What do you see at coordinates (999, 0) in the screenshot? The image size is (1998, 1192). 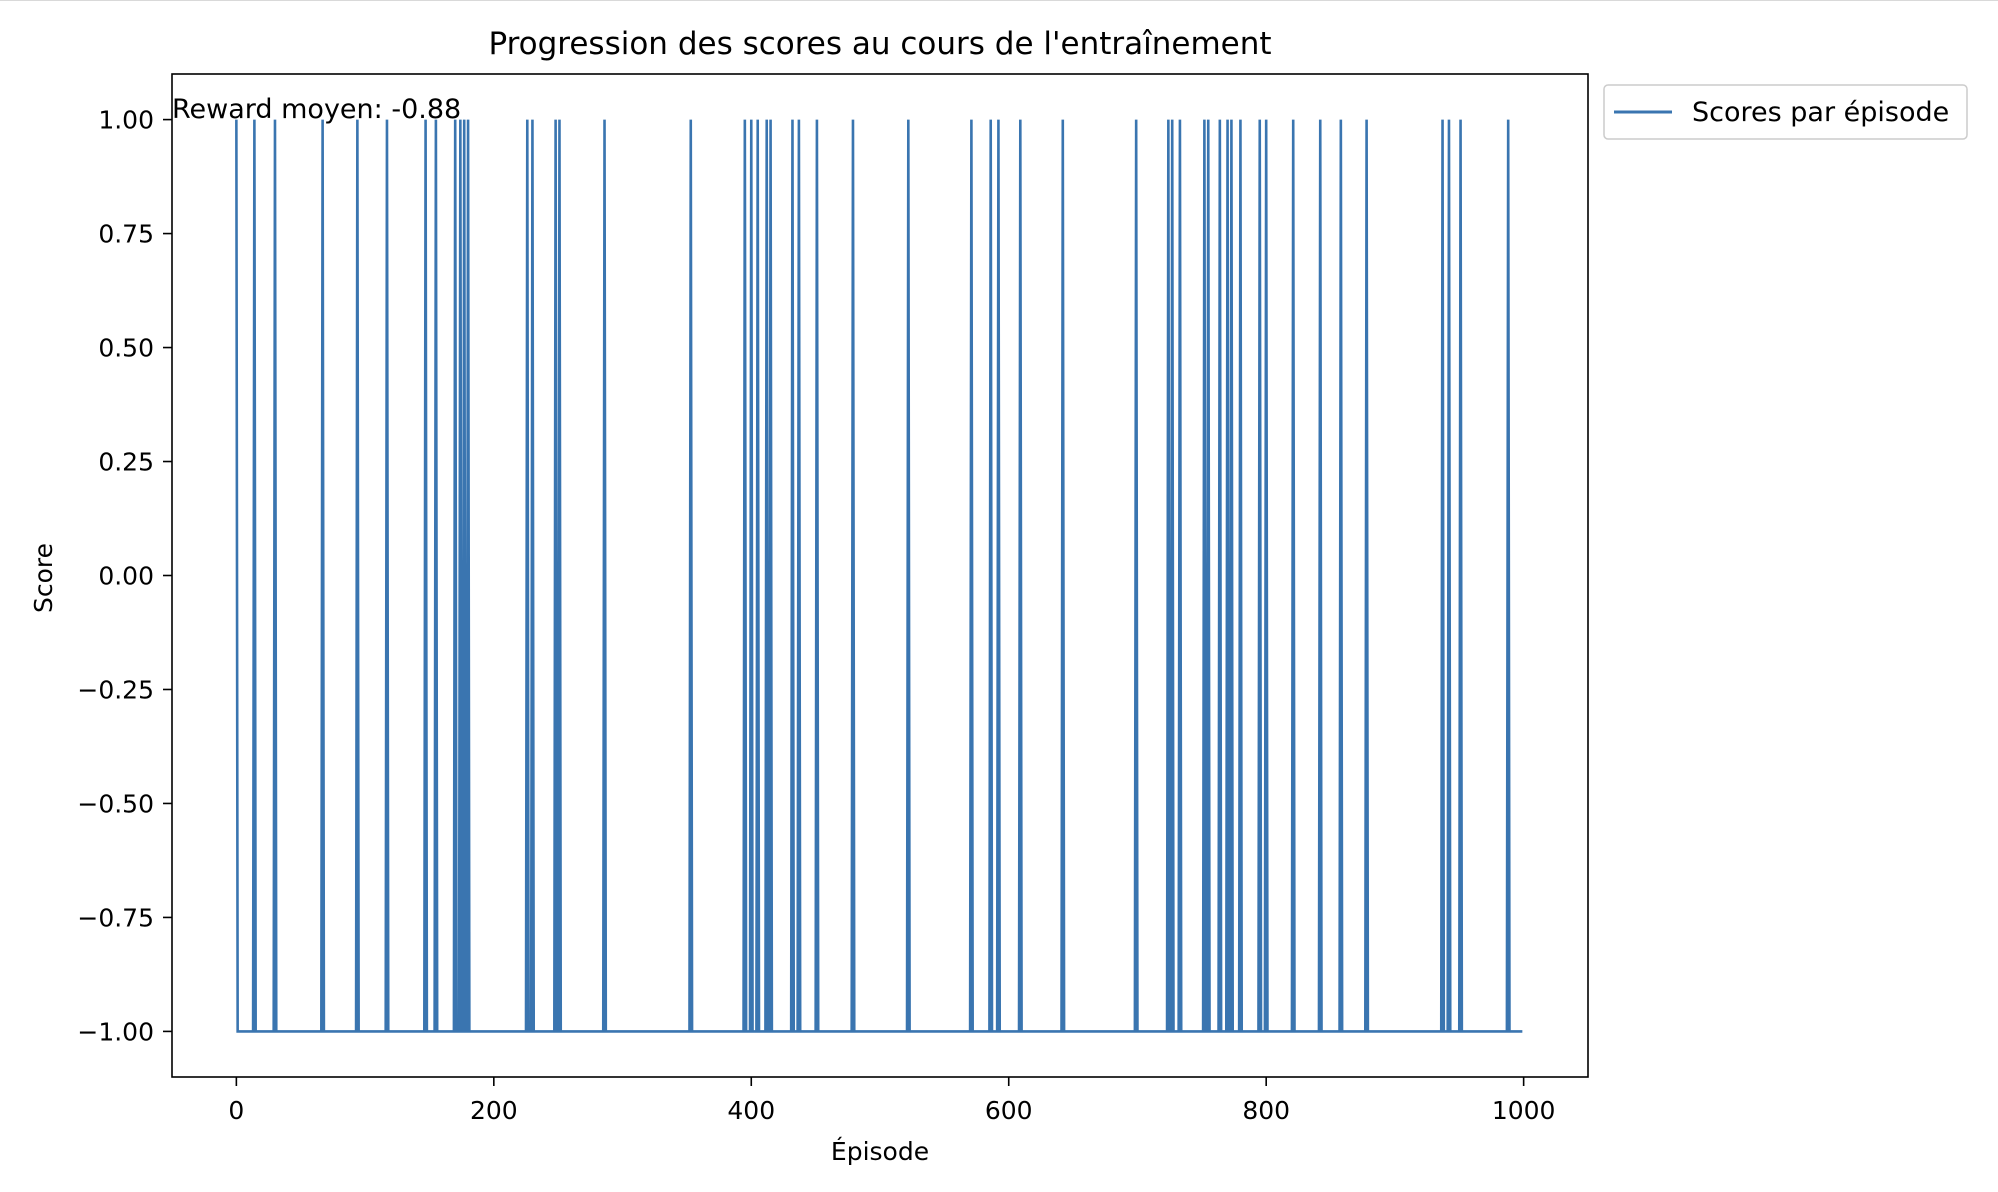 I see `top-border` at bounding box center [999, 0].